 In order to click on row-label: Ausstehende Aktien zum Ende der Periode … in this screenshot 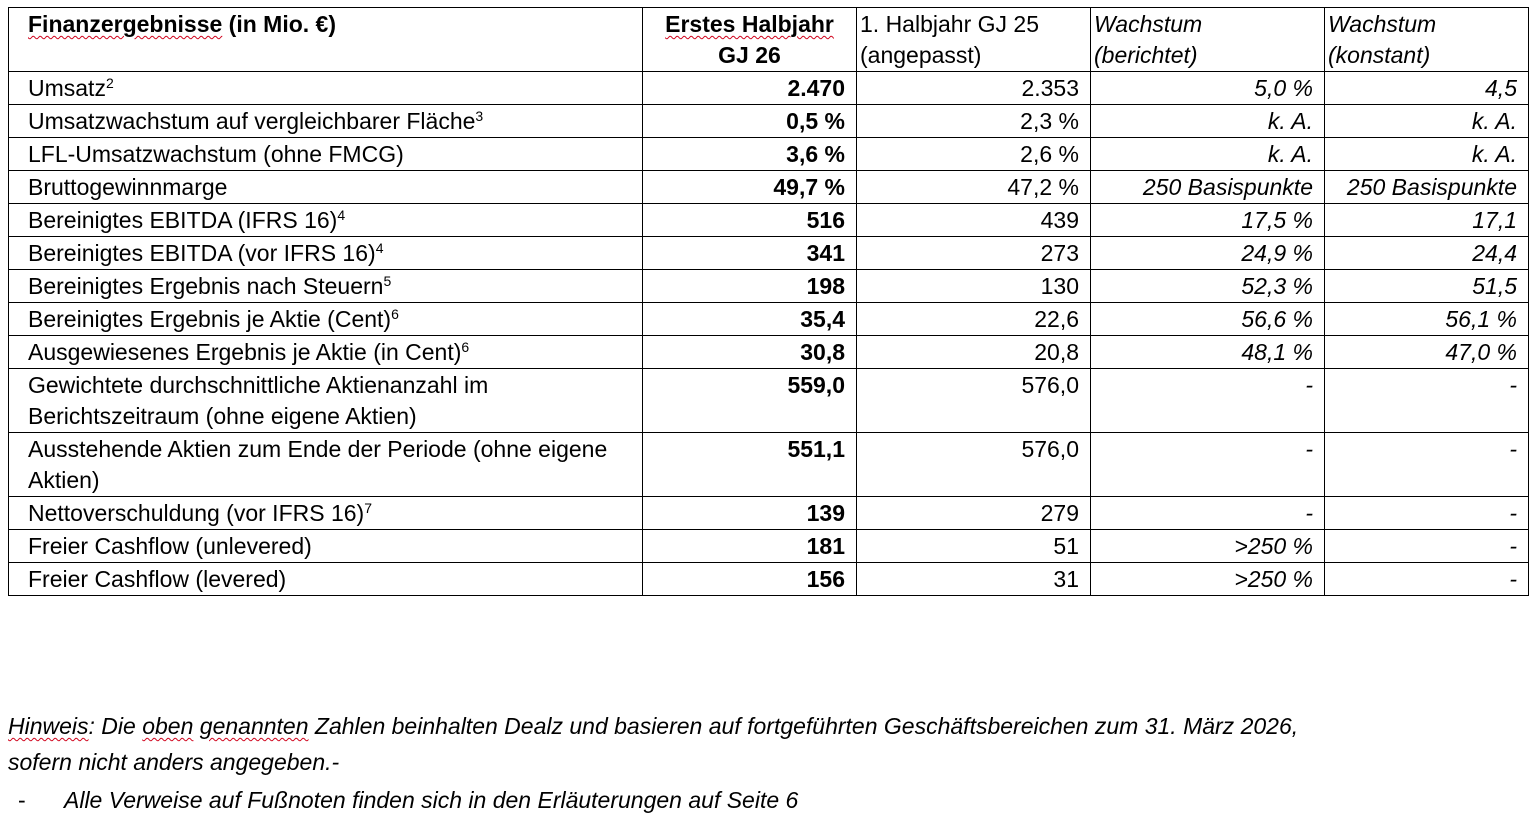, I will do `click(325, 464)`.